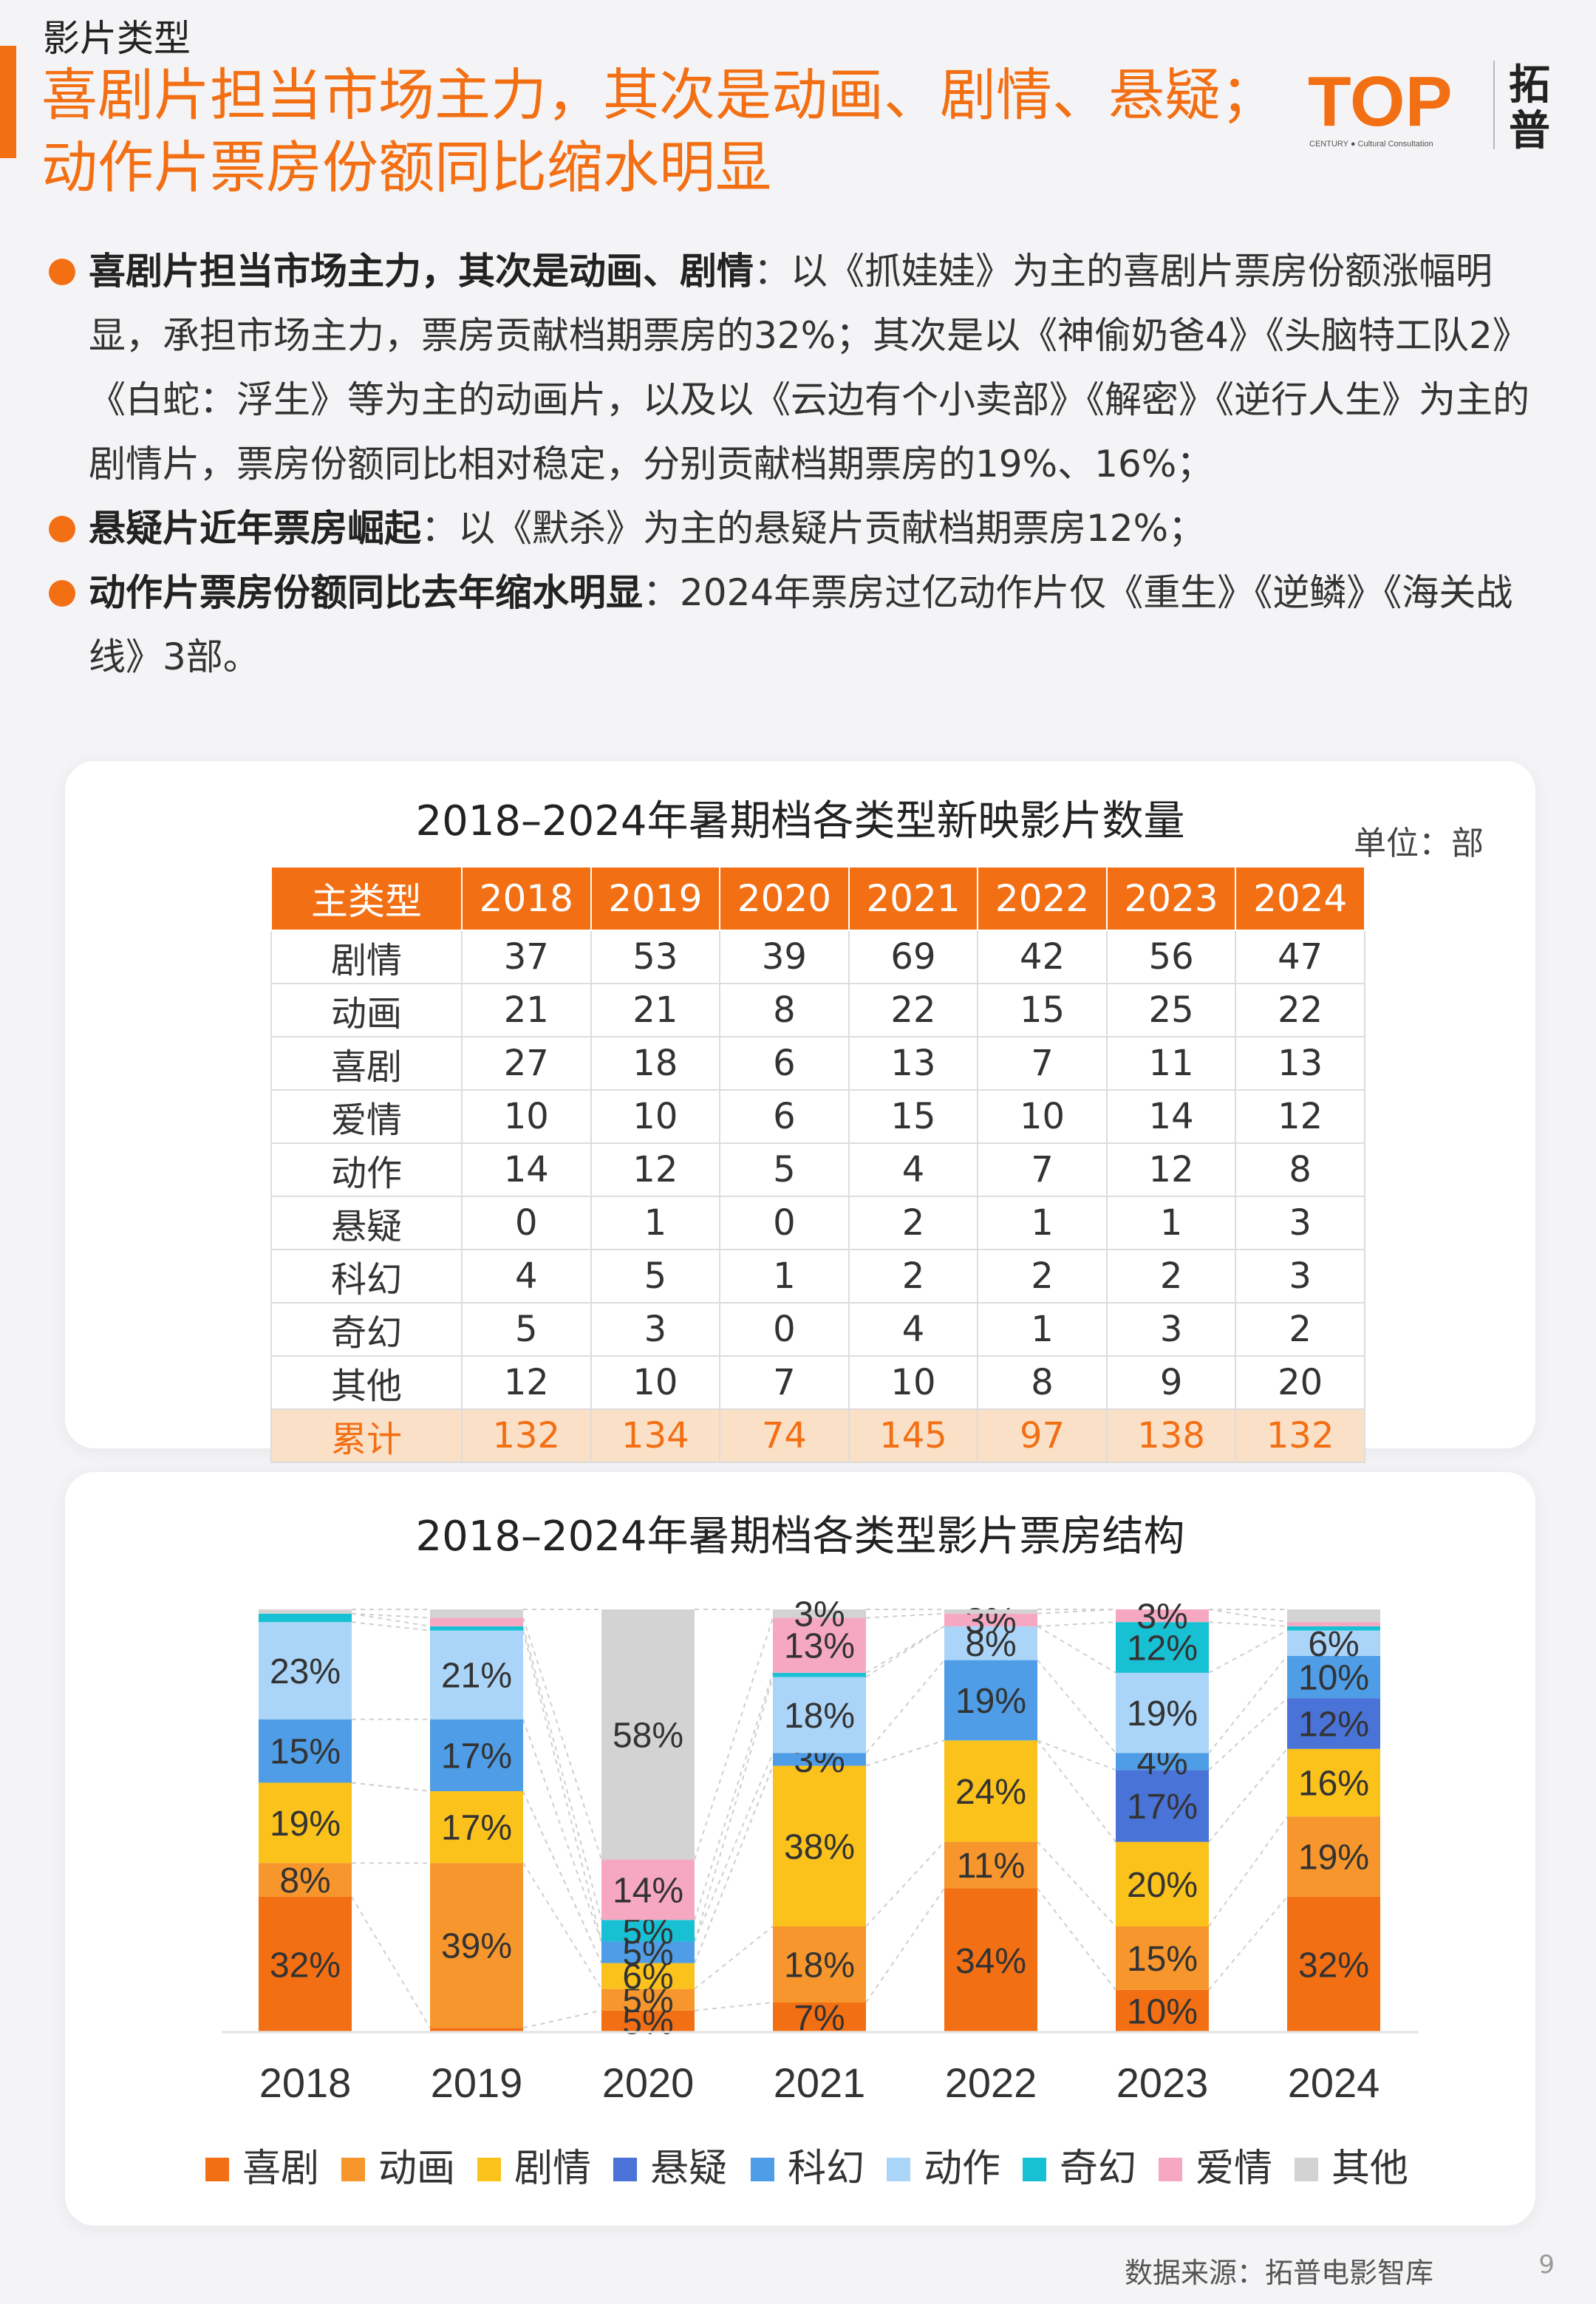 This screenshot has width=1596, height=2304. I want to click on segment-label: 58%, so click(648, 1735).